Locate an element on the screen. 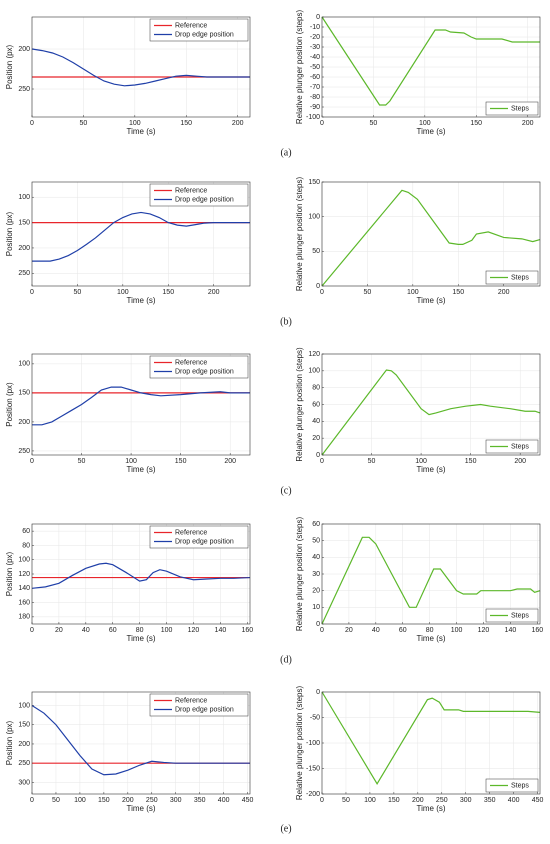  y-tick-label: -40 is located at coordinates (315, 57).